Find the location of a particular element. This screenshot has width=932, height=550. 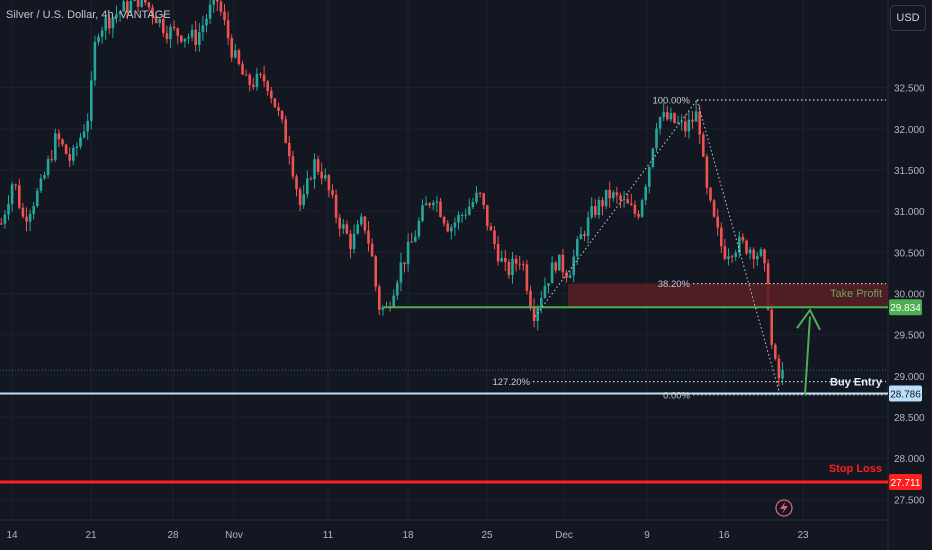

time-tick-label: 14 is located at coordinates (12, 535).